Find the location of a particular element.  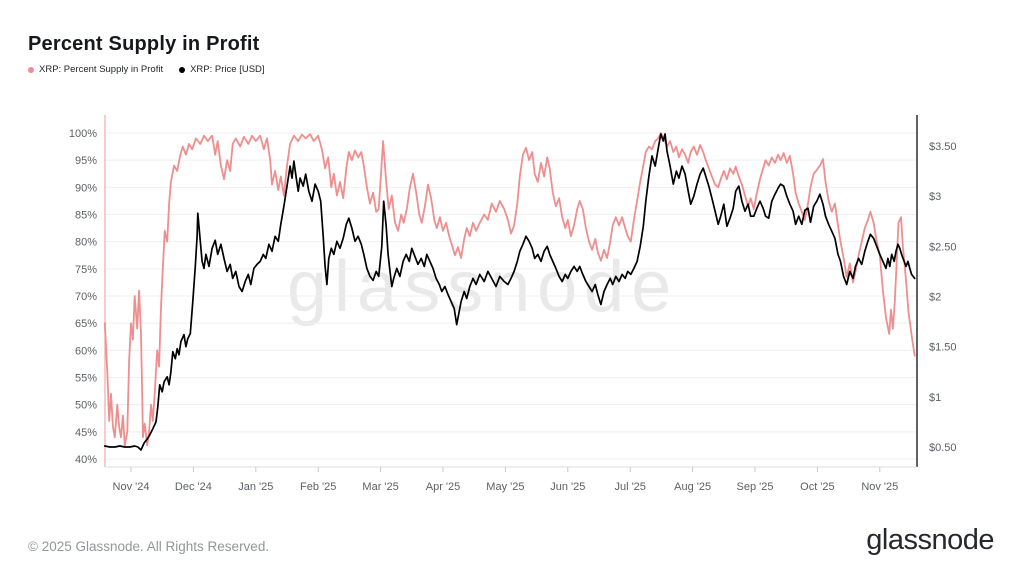

legend-item-price: XRP: Price [USD] is located at coordinates (222, 69).